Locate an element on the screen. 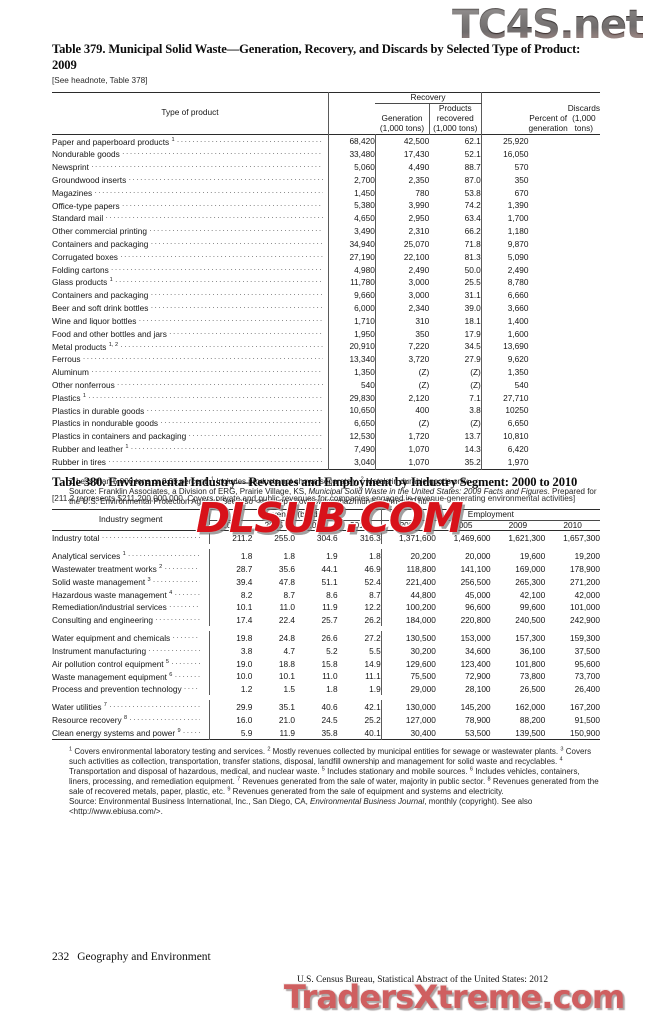  data-cell: 81.3 is located at coordinates (472, 256).